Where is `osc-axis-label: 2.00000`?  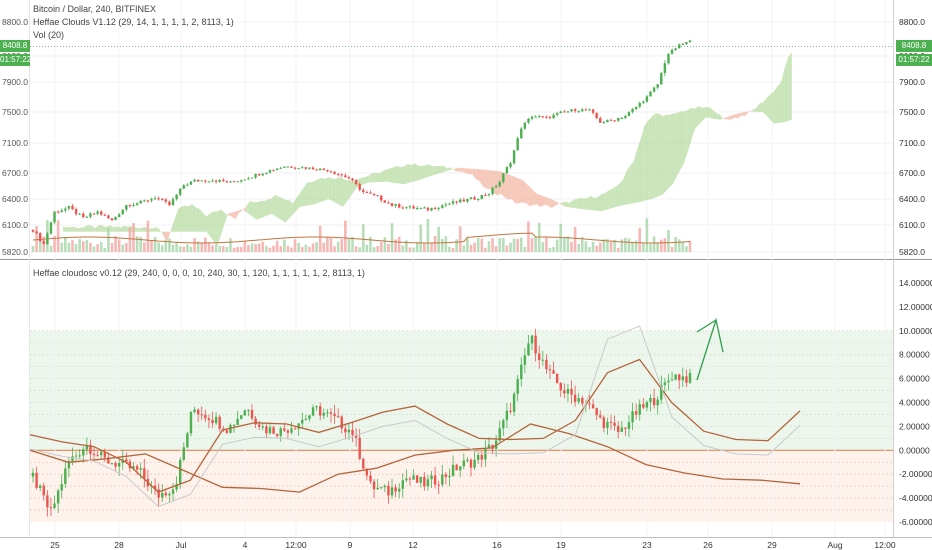 osc-axis-label: 2.00000 is located at coordinates (914, 426).